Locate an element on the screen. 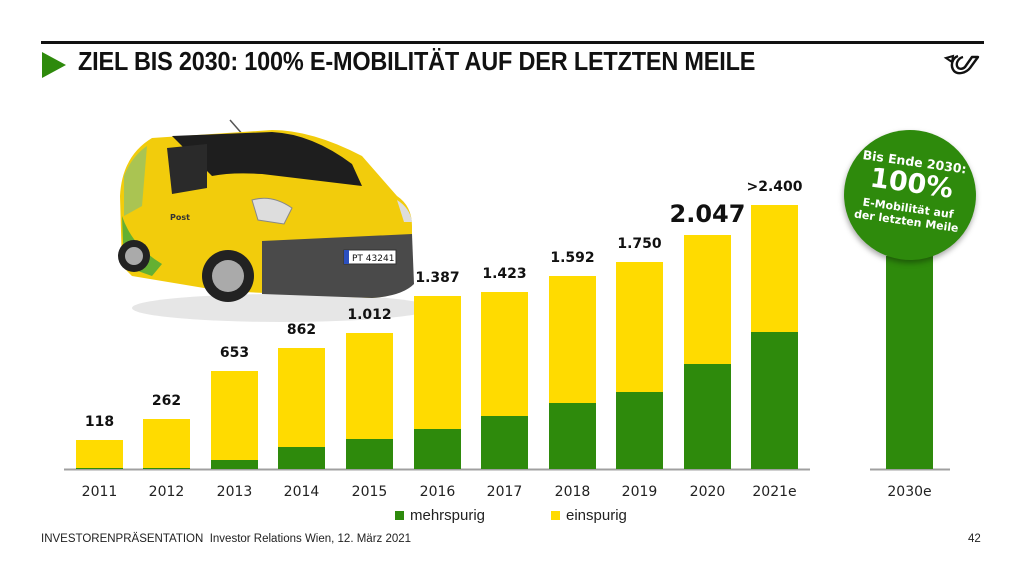 This screenshot has width=1024, height=576. legend-item-mehrspurig: mehrspurig is located at coordinates (440, 515).